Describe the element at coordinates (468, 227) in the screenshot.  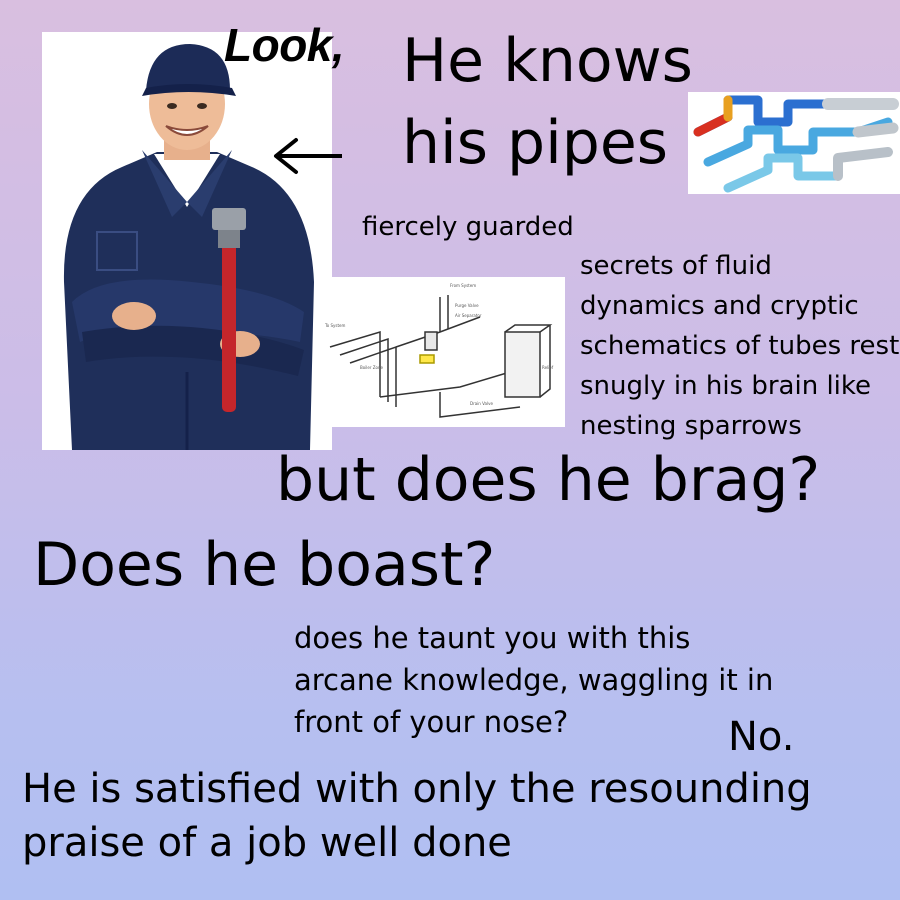
I see `secrets-line-1: fiercely guarded` at that location.